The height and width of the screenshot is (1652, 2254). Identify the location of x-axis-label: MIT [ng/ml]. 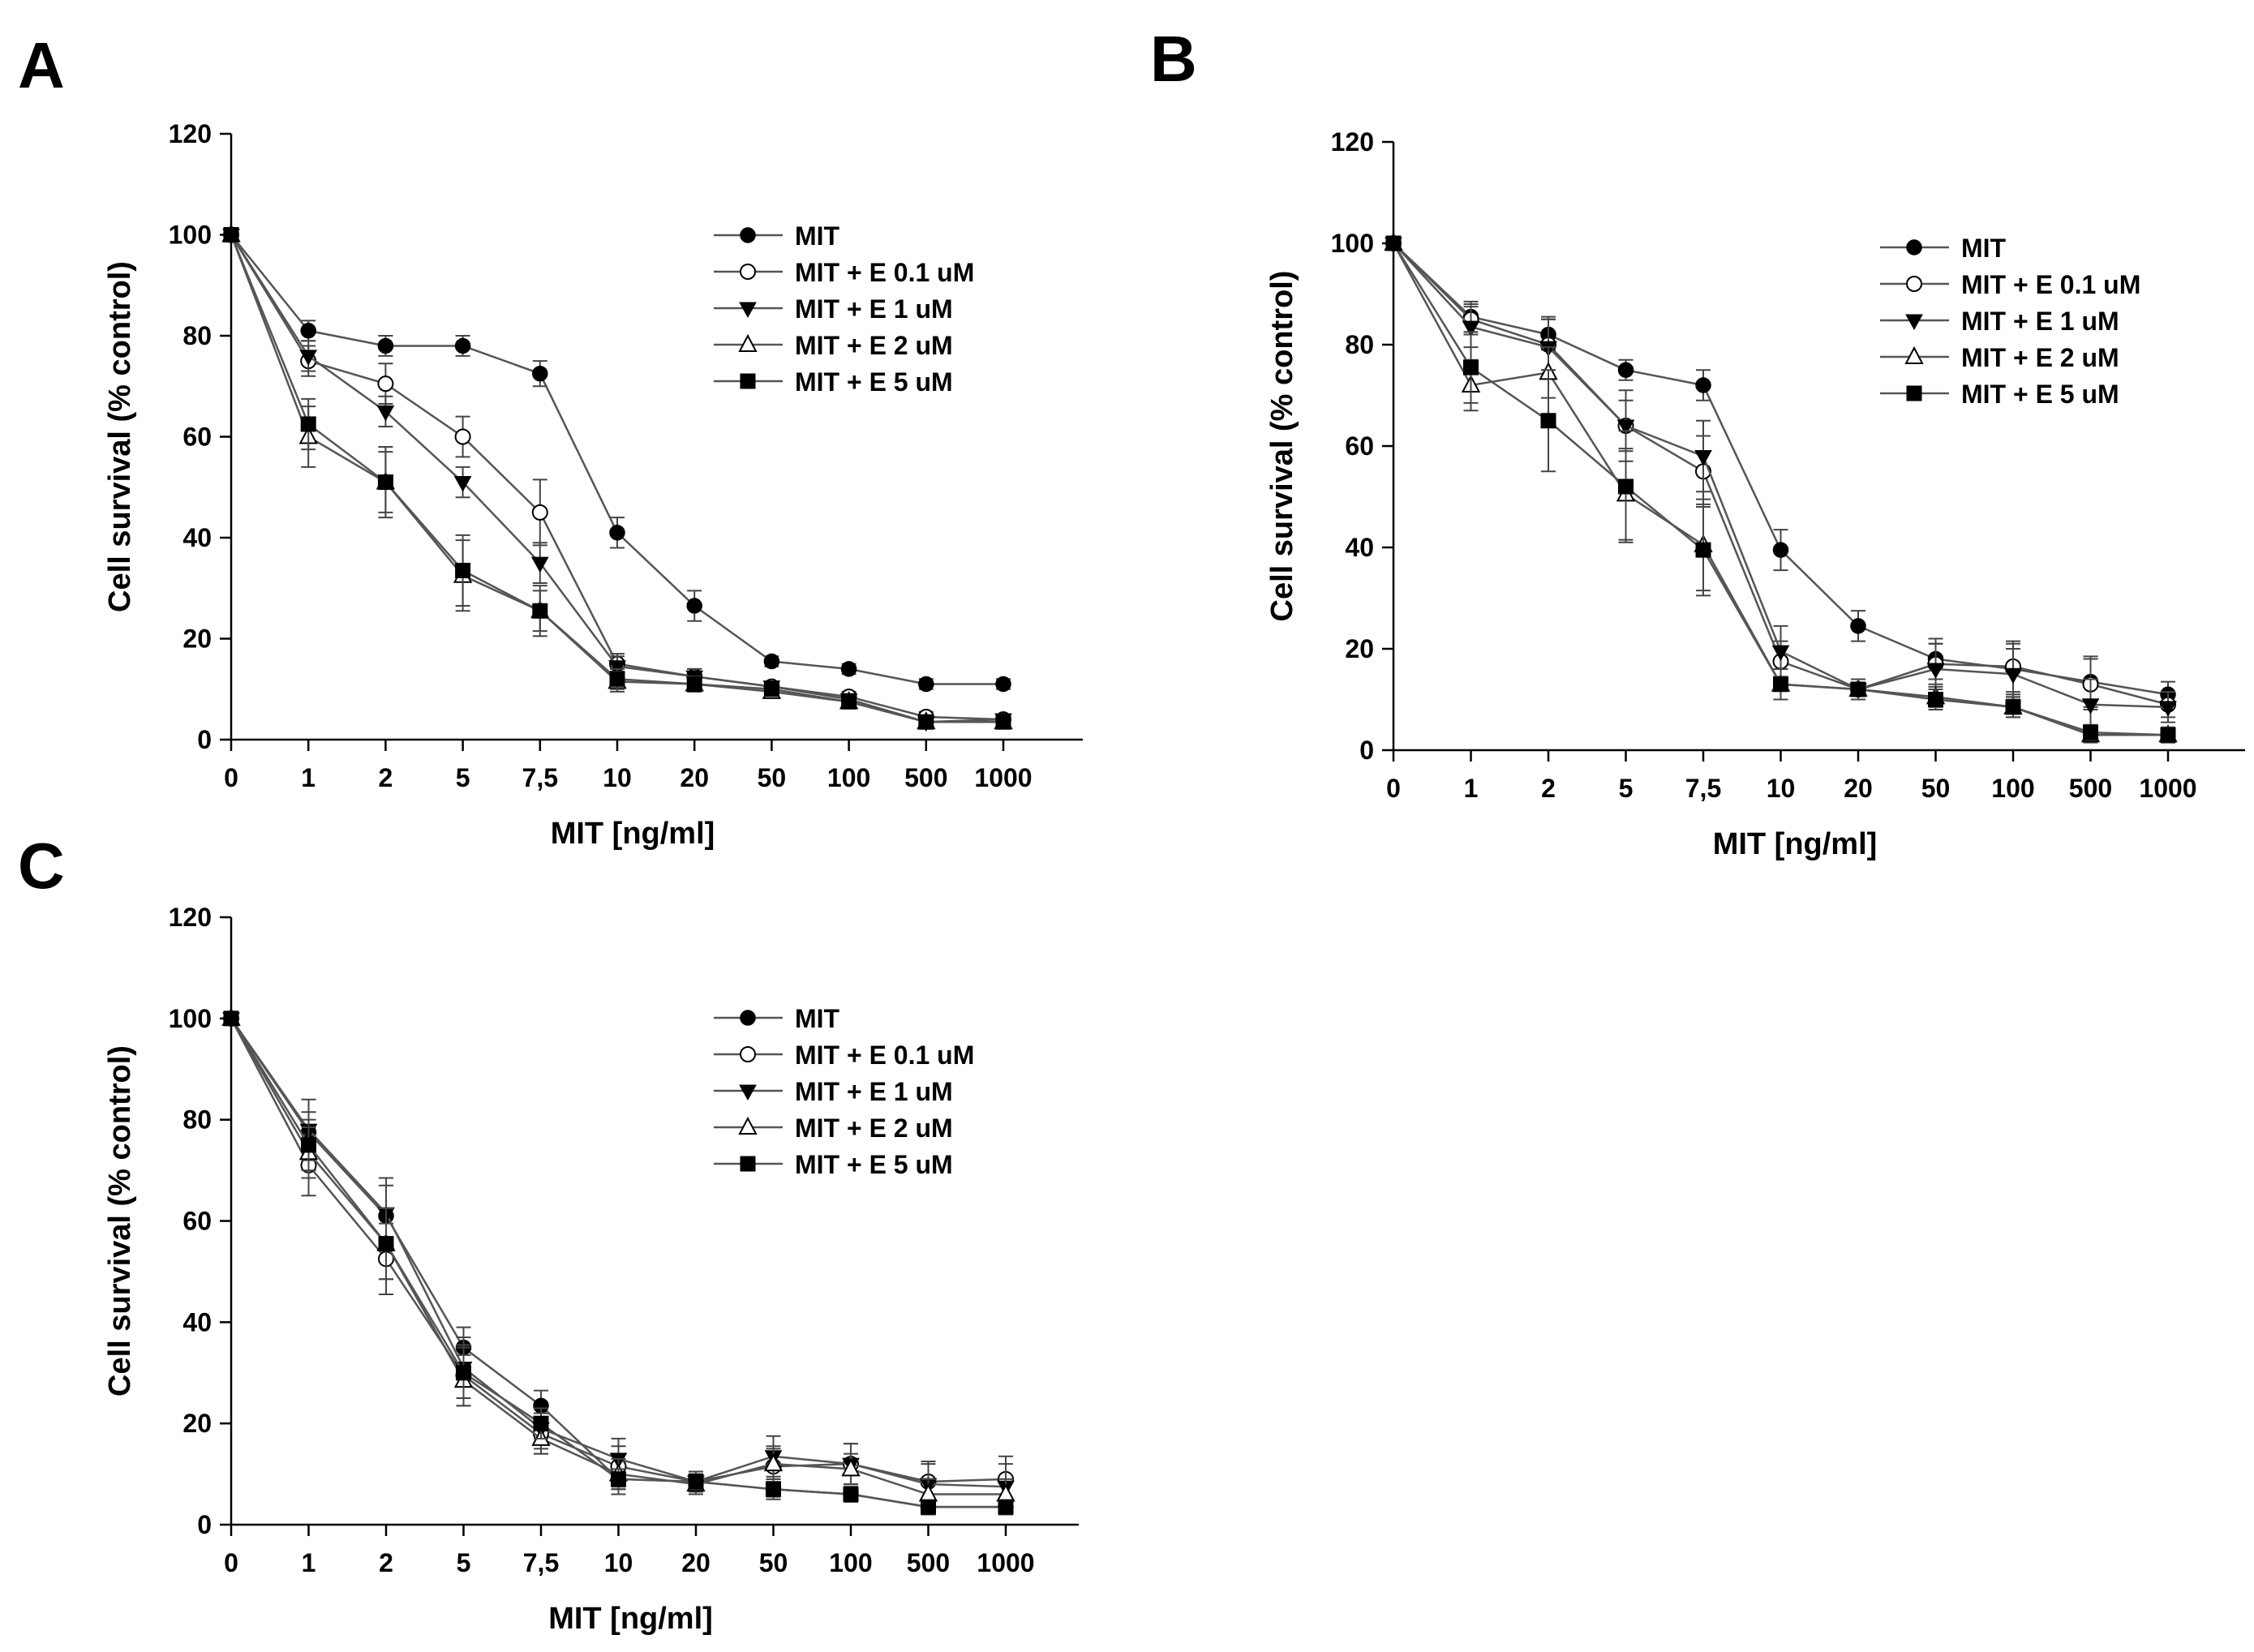
(633, 834).